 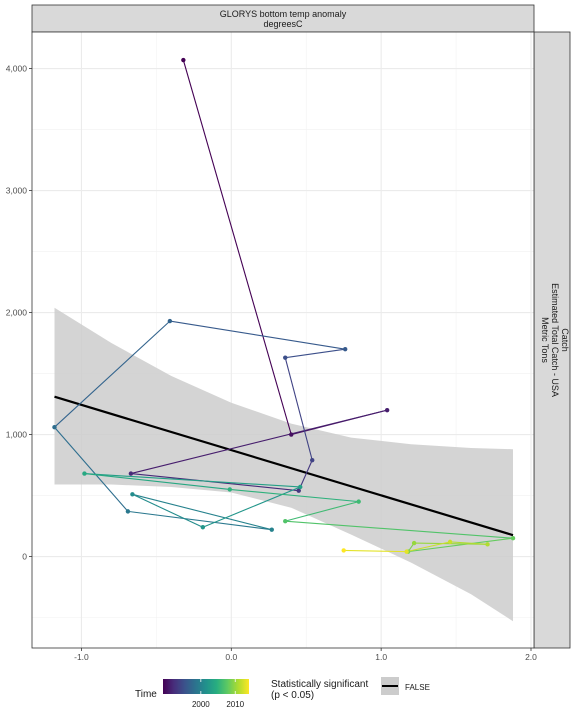 I want to click on top-strip-line-1: GLORYS bottom temp anomaly, so click(x=283, y=14).